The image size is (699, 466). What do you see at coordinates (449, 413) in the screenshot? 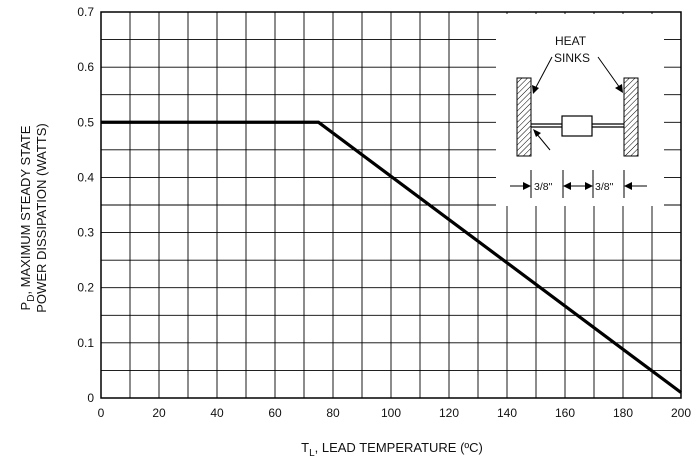
I see `x-tick-label: 120` at bounding box center [449, 413].